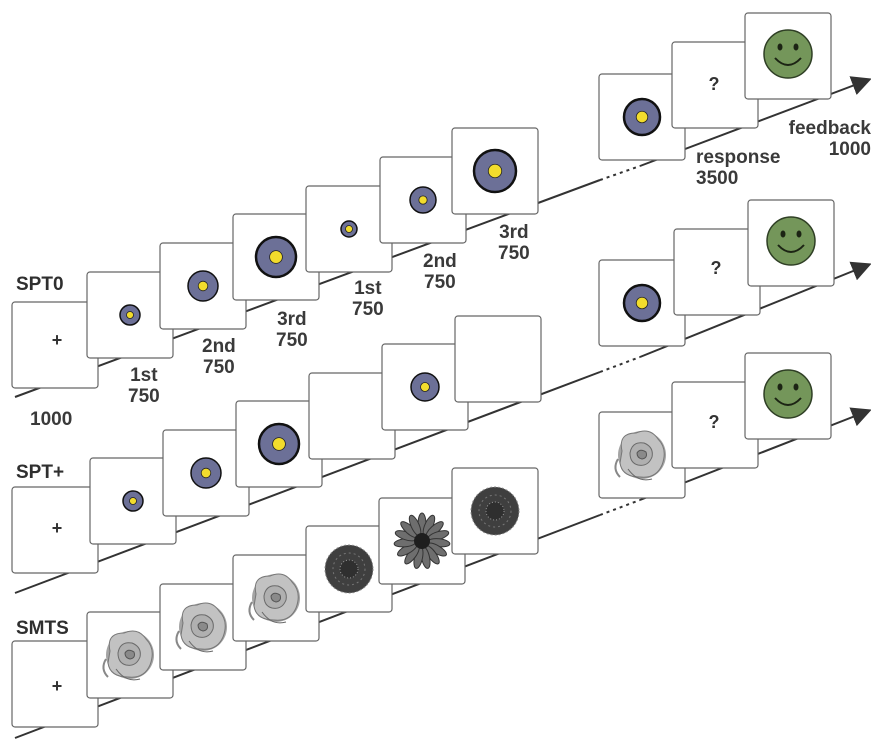  What do you see at coordinates (368, 309) in the screenshot?
I see `timing-first-b-ms: 750` at bounding box center [368, 309].